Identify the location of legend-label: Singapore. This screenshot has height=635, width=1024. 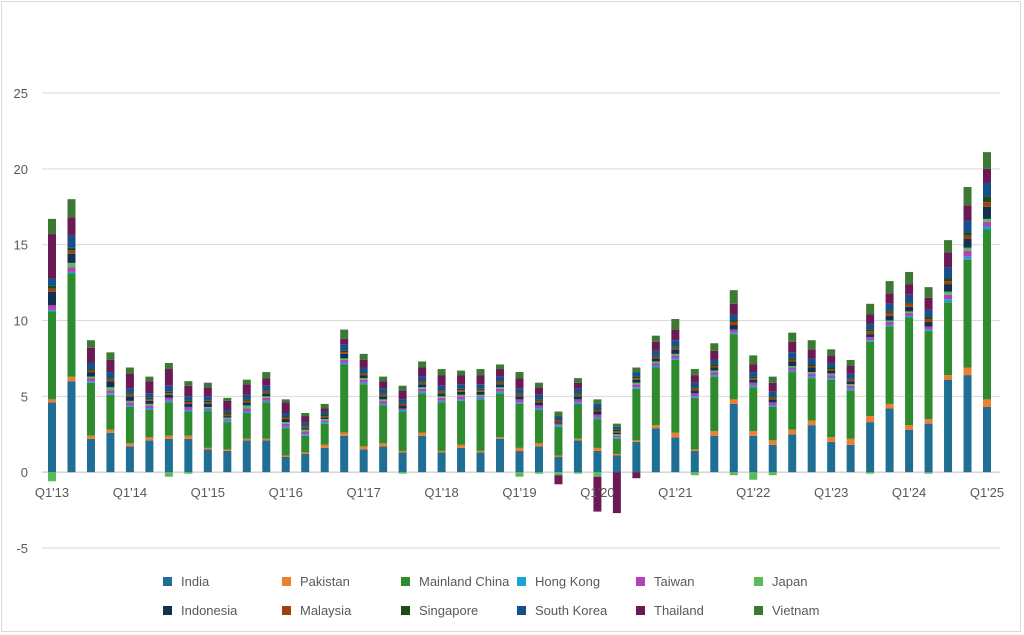
(449, 610).